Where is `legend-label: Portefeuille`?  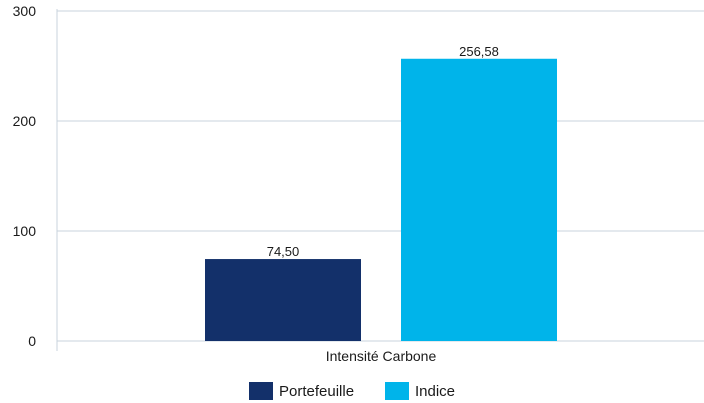 legend-label: Portefeuille is located at coordinates (316, 391).